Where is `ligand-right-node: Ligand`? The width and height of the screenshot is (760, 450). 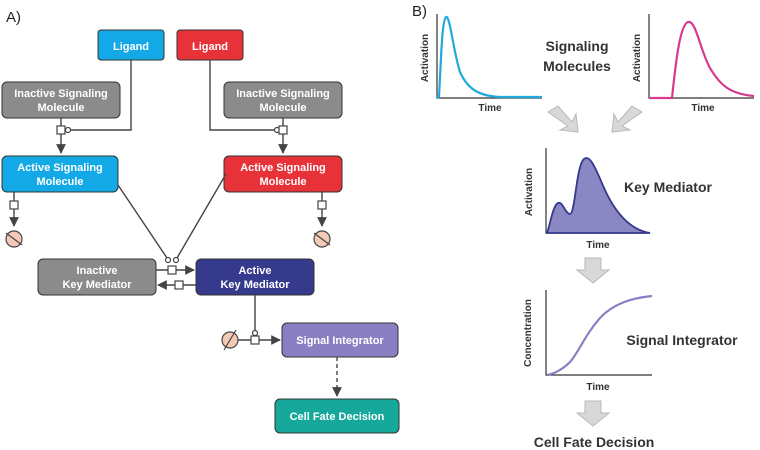
ligand-right-node: Ligand is located at coordinates (210, 45).